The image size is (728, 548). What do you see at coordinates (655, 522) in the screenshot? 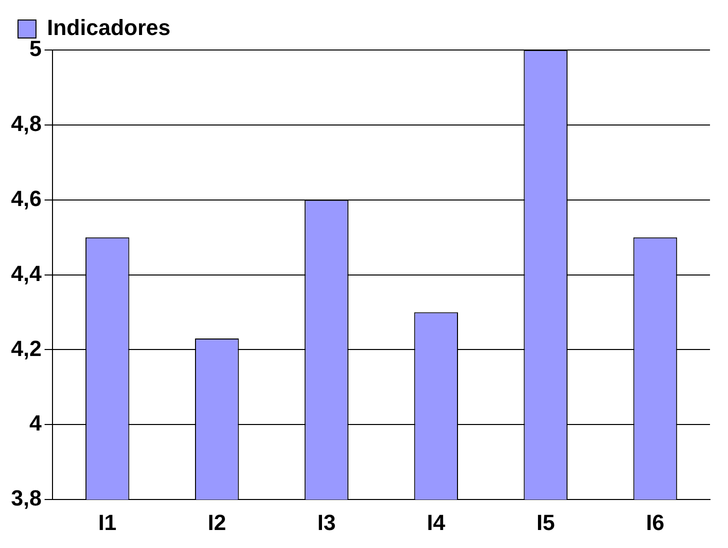
I see `x-tick-label: I6` at bounding box center [655, 522].